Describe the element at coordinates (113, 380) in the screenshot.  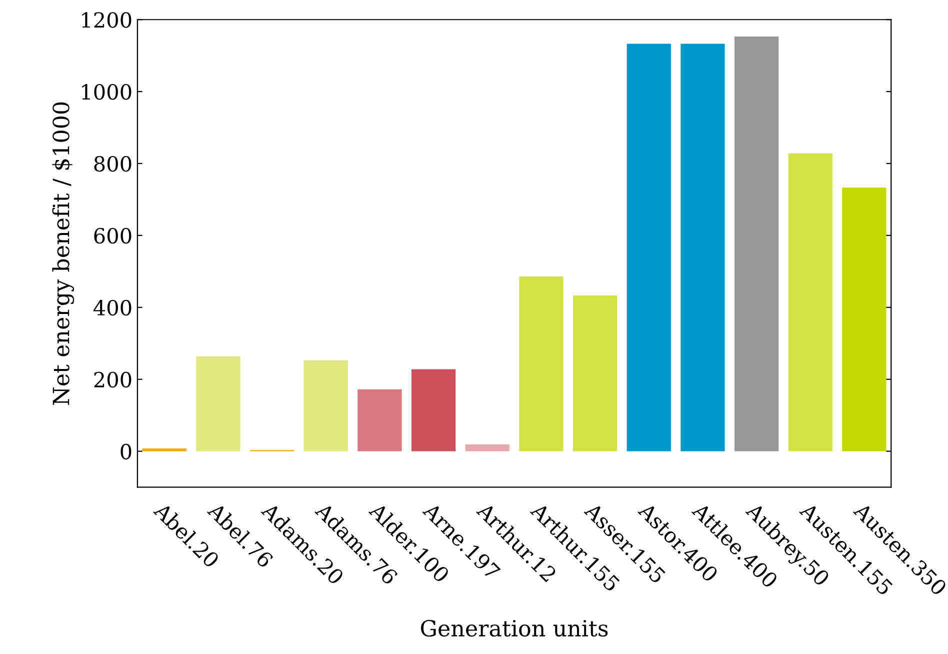
I see `y-tick-label: 200` at that location.